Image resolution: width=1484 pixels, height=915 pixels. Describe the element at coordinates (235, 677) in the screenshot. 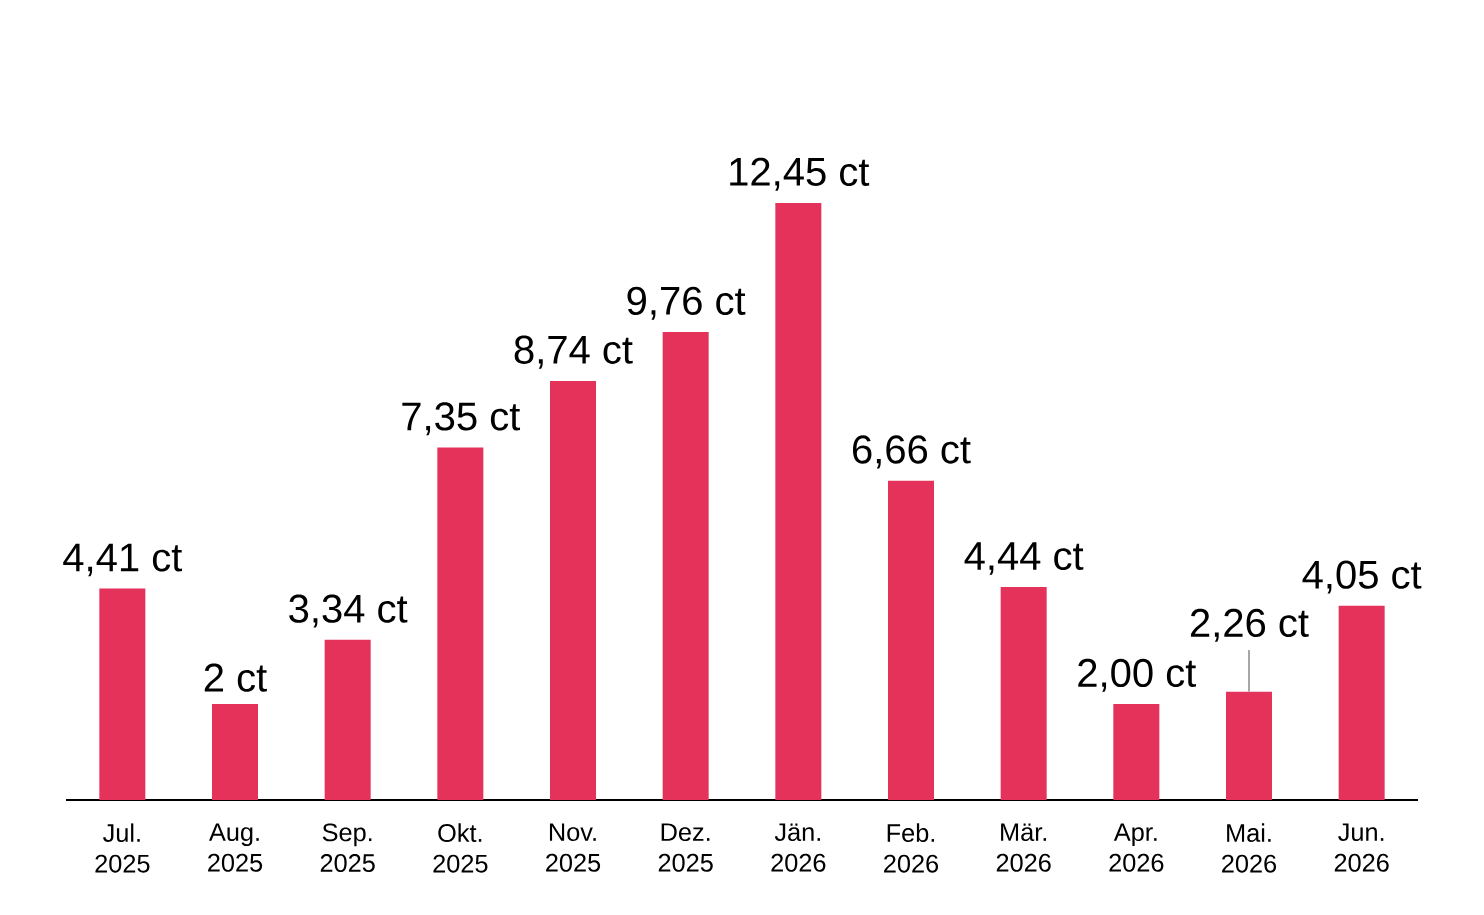

I see `data-label: 2 ct` at that location.